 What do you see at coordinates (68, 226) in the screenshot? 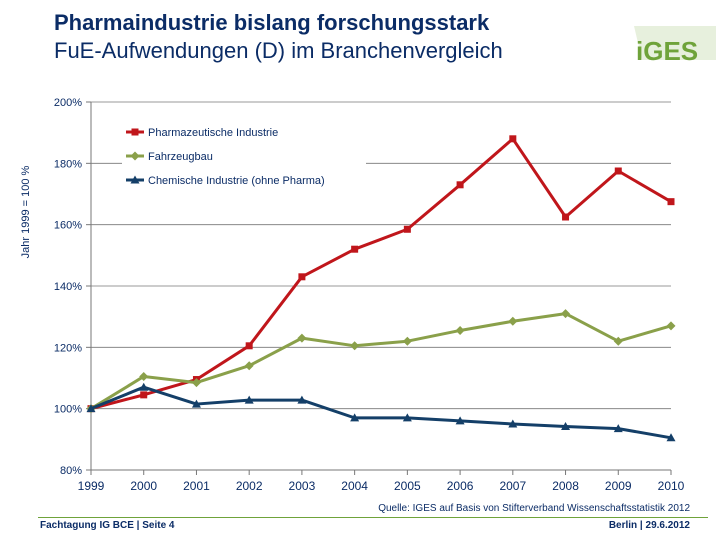
I see `y-tick-label: 160%` at bounding box center [68, 226].